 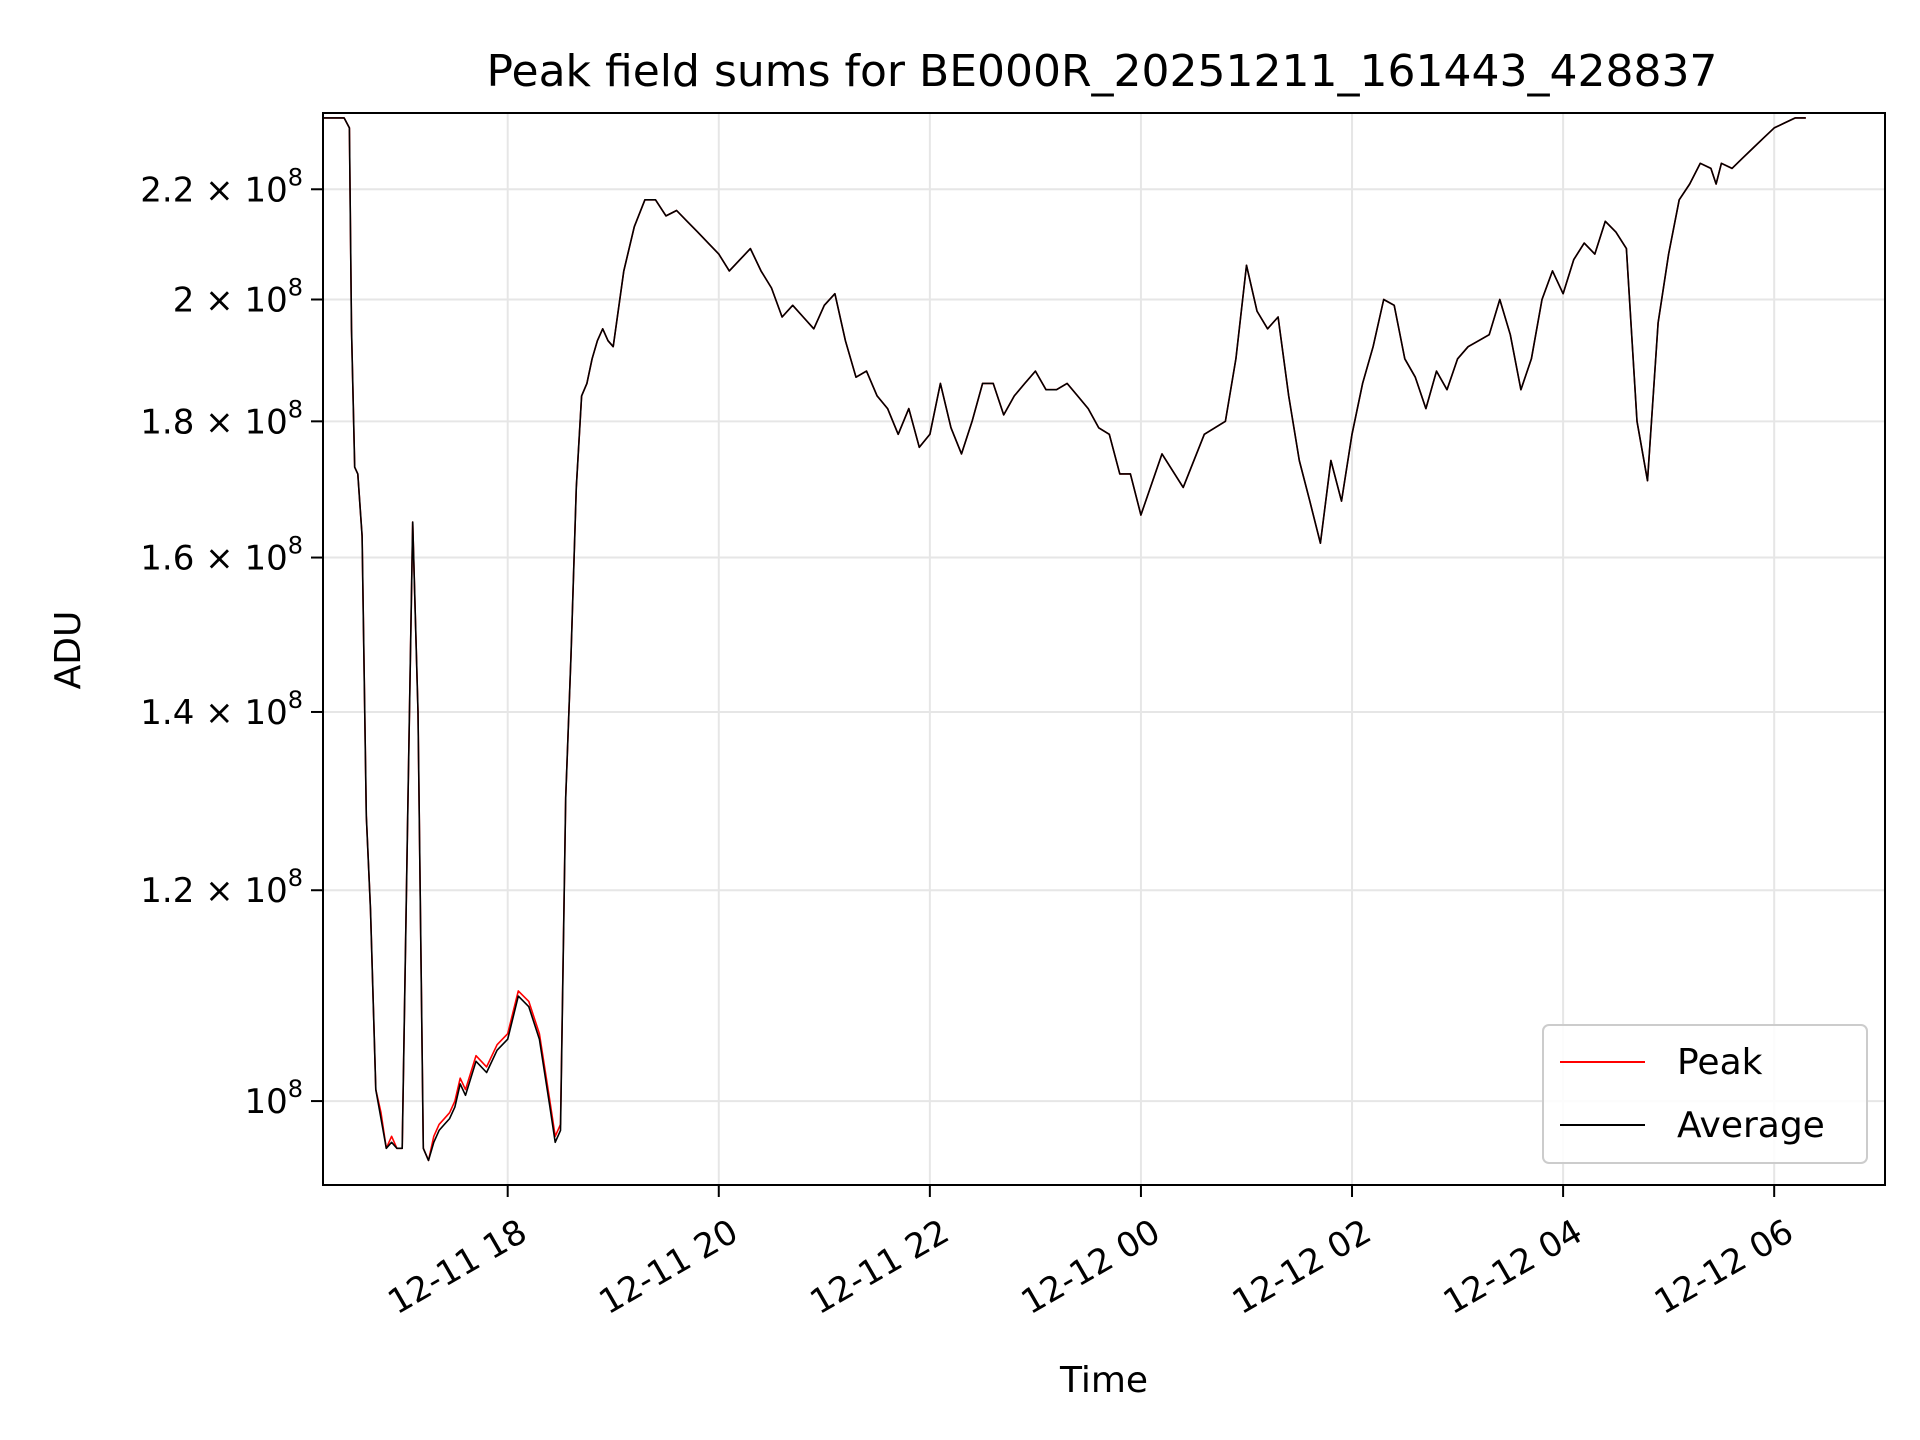 I want to click on x-tick-label: 12-12 04, so click(x=1513, y=1267).